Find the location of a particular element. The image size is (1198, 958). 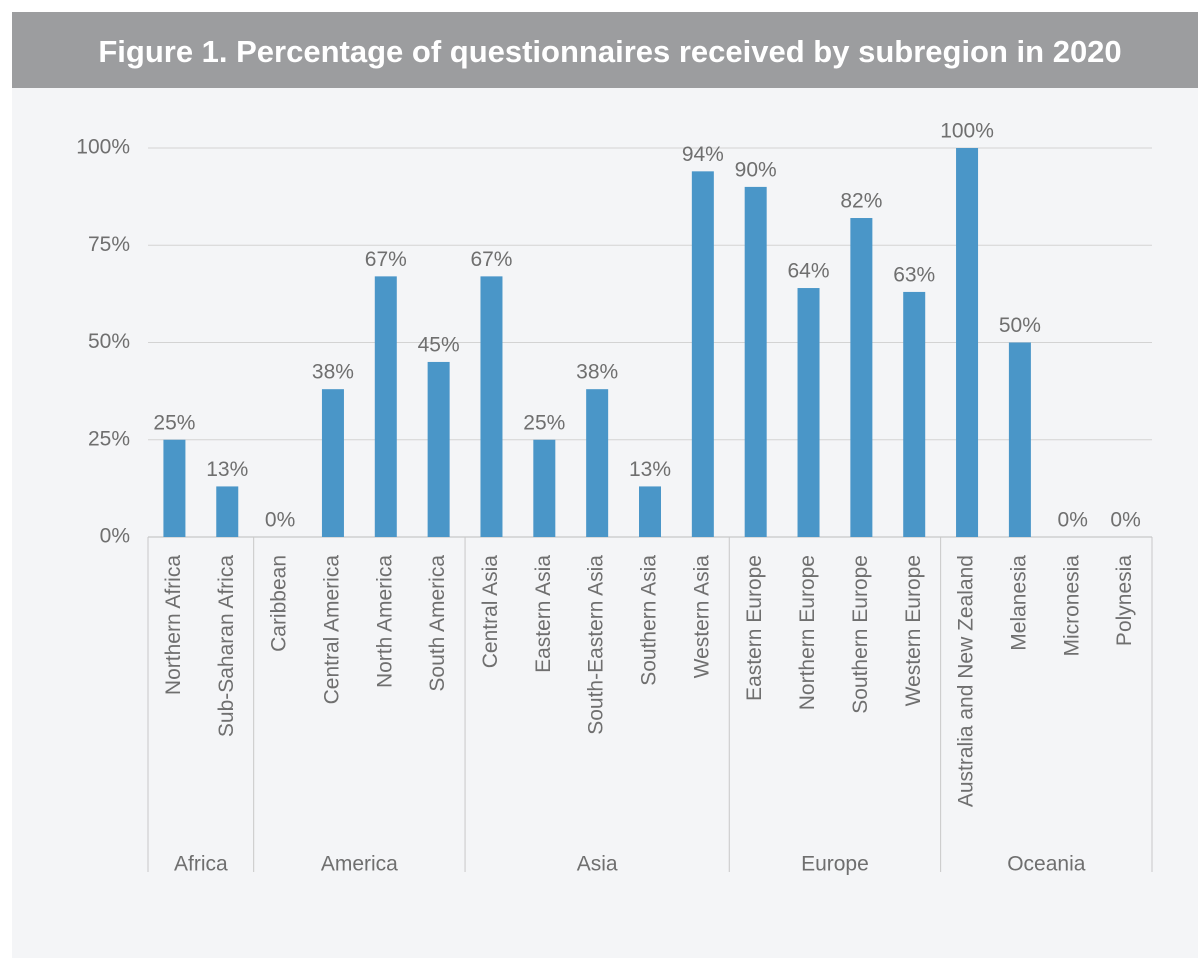

x-tick-label: South-Eastern Asia is located at coordinates (596, 645).